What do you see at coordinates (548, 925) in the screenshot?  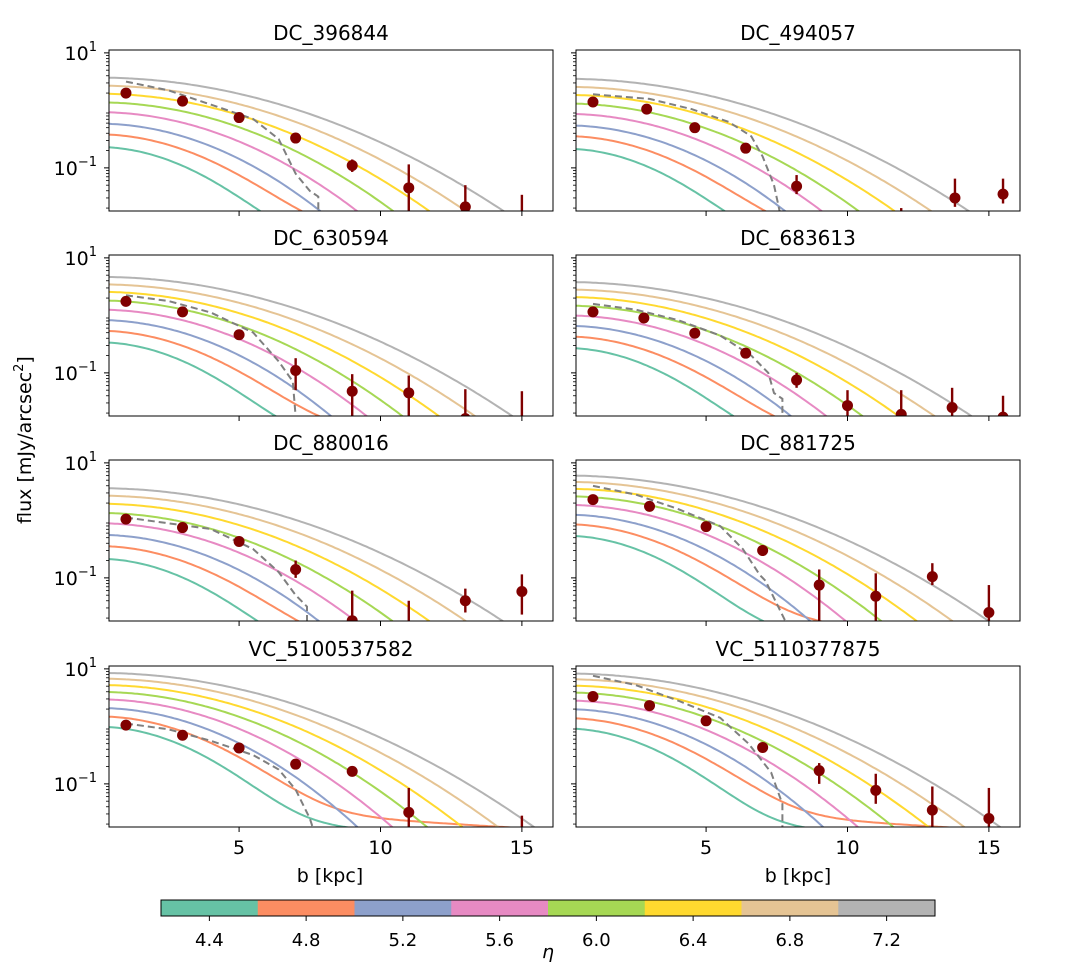 I see `colorbar: 4.4 4.8 5.2 5.6 6.0 6.4 6.8 7.2` at bounding box center [548, 925].